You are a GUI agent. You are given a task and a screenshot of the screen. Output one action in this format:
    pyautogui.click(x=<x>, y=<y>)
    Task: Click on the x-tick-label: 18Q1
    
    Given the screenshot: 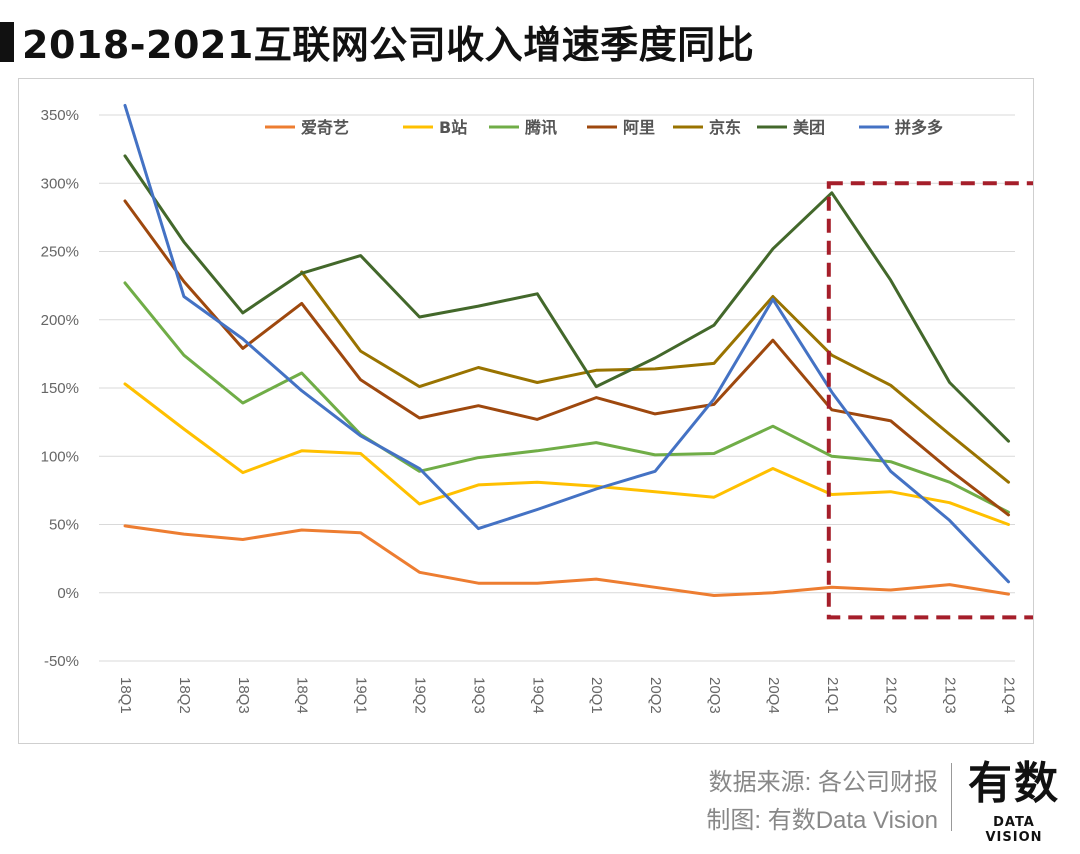 What is the action you would take?
    pyautogui.click(x=125, y=695)
    